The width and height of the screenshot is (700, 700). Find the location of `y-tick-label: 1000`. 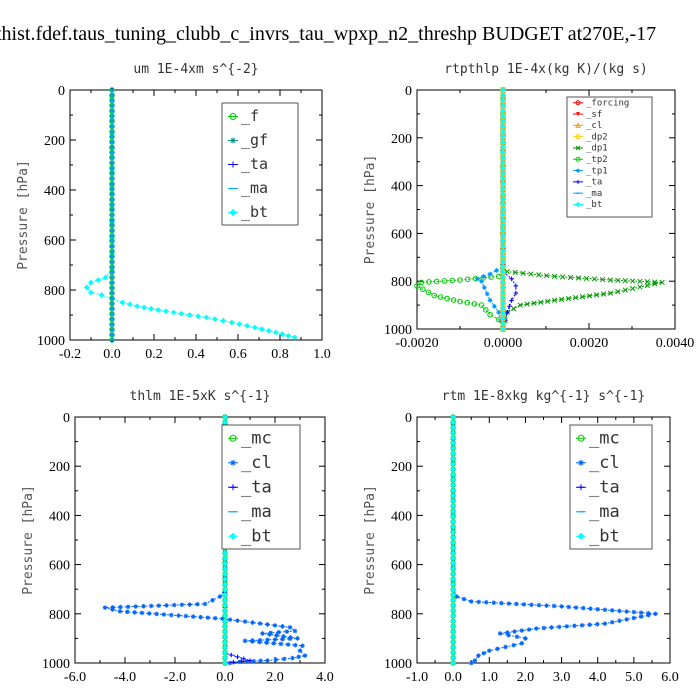

y-tick-label: 1000 is located at coordinates (398, 330).